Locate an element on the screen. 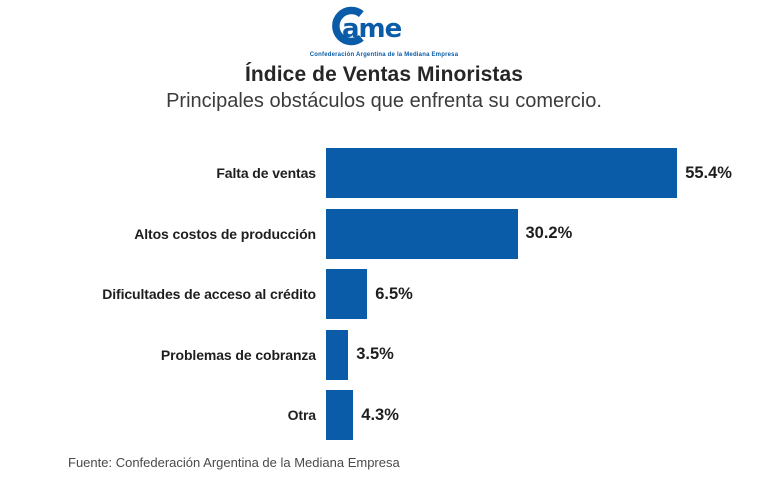  bar-category-label: Falta de ventas is located at coordinates (266, 173).